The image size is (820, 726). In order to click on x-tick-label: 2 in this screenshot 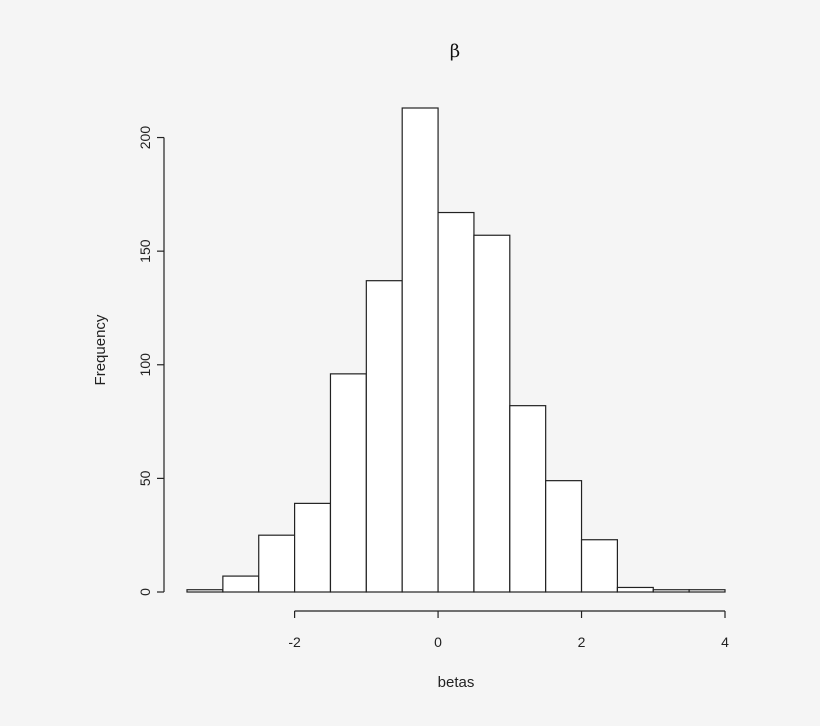, I will do `click(582, 642)`.